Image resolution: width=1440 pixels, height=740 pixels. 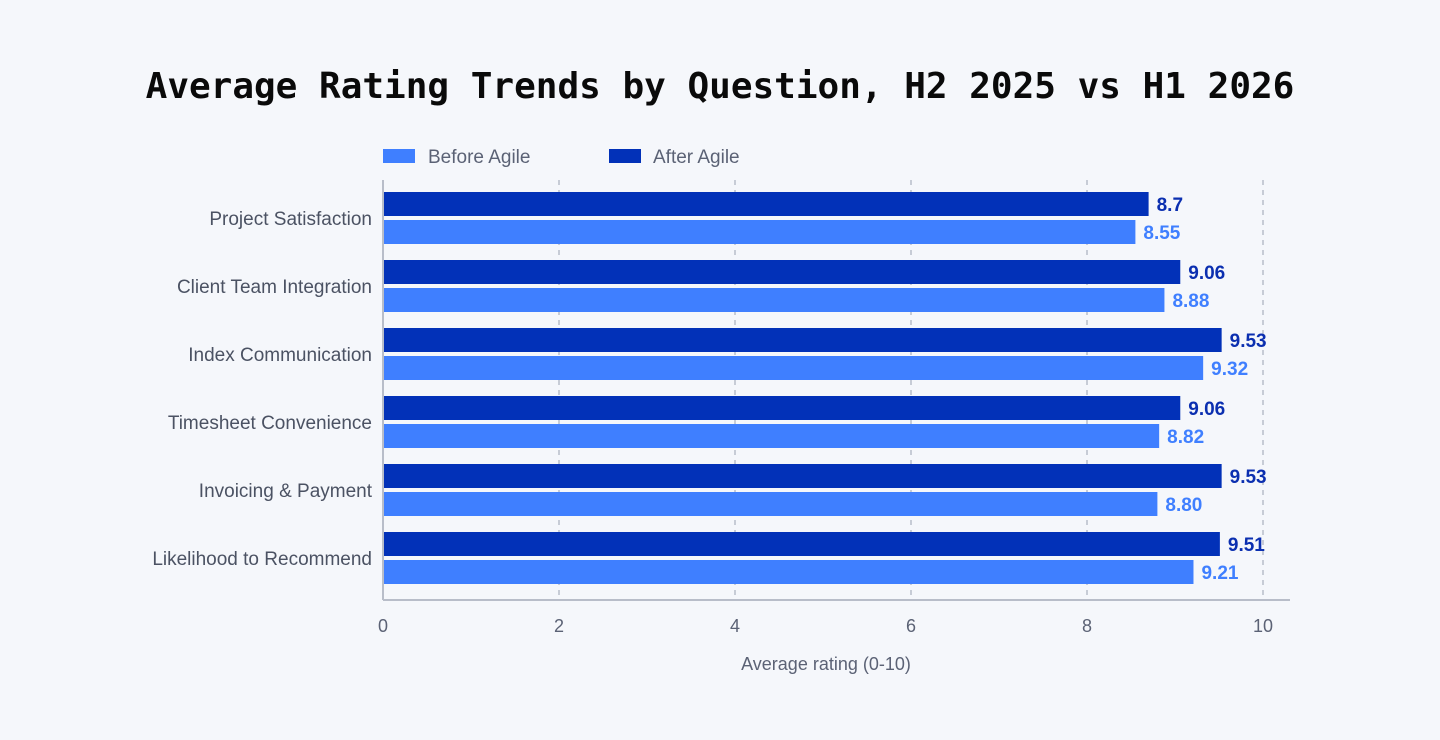 What do you see at coordinates (825, 626) in the screenshot?
I see `tick-labels: 0 2 4 6 8 10` at bounding box center [825, 626].